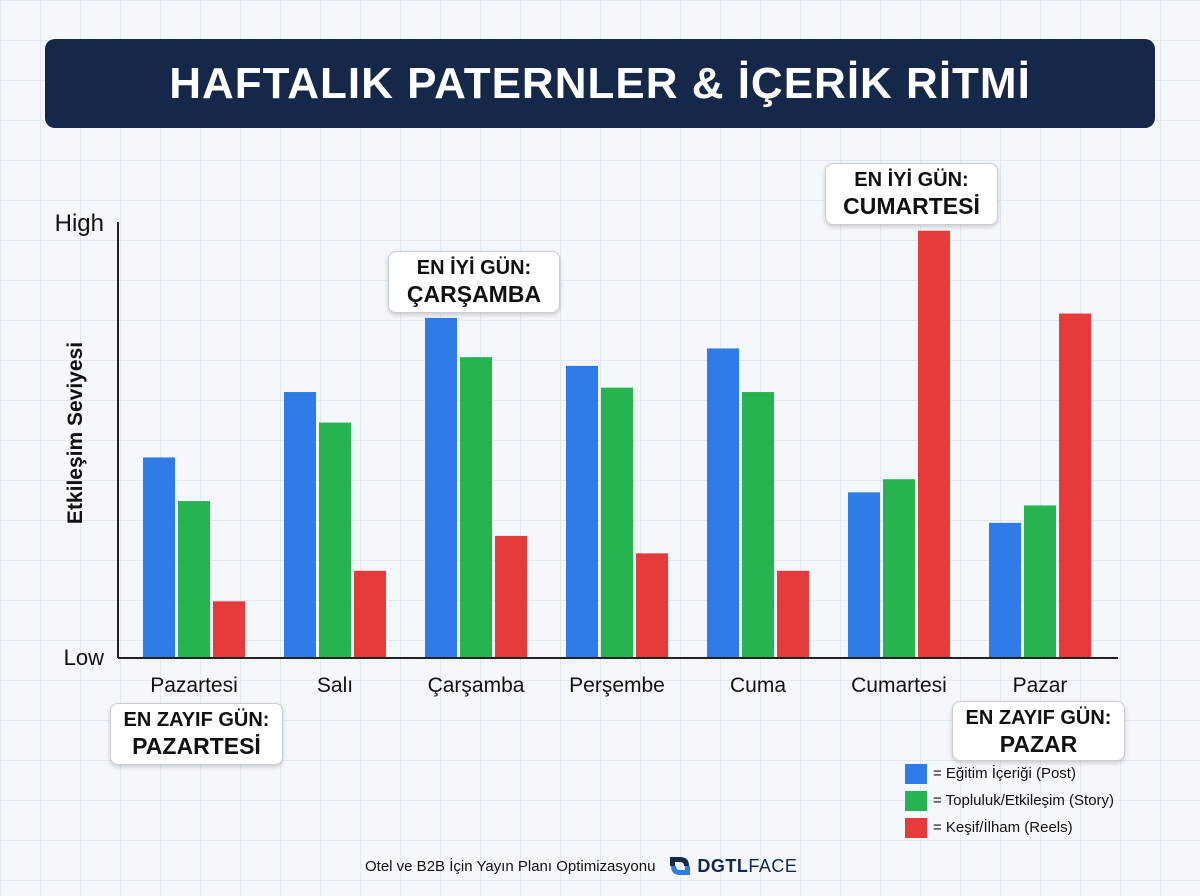 This screenshot has width=1200, height=896. I want to click on x-tick-label: Cumartesi, so click(899, 685).